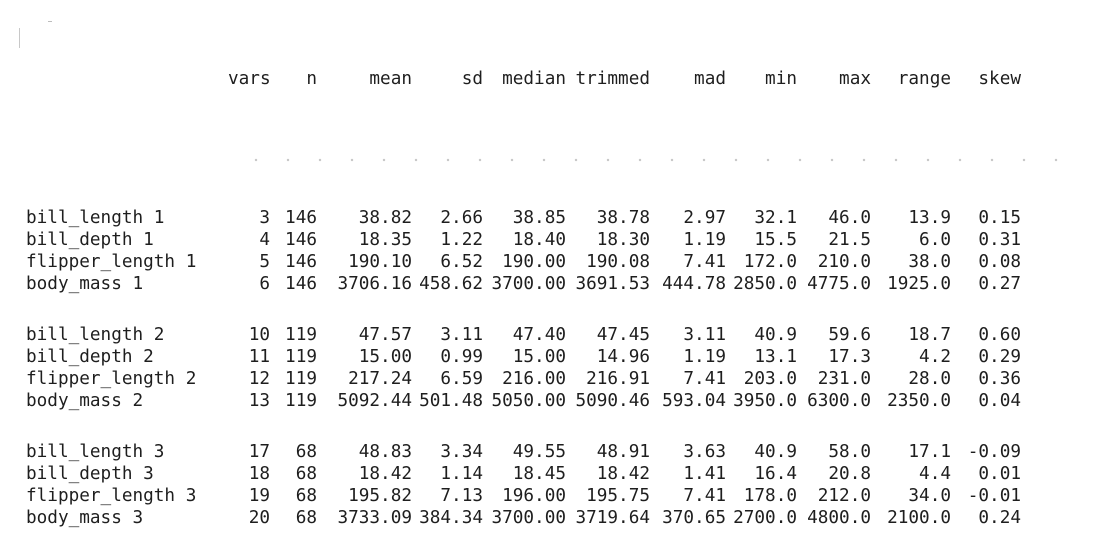  I want to click on cell-range: 1925.0, so click(919, 284).